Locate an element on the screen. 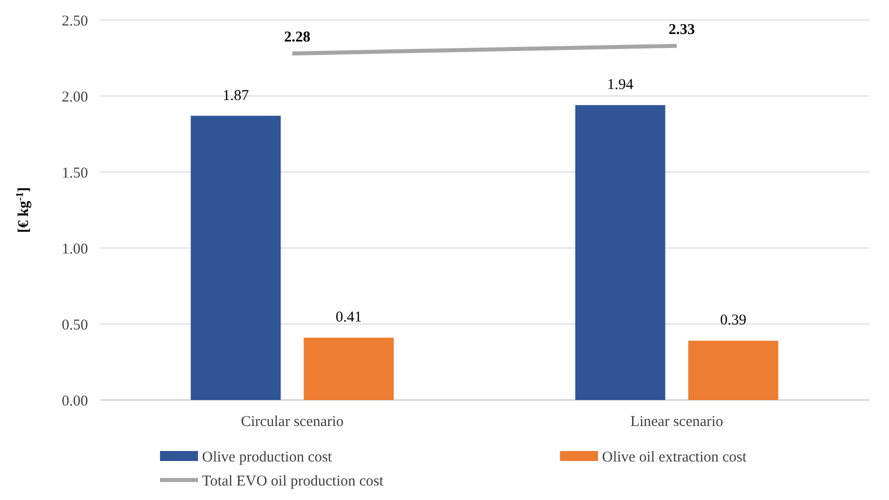 The image size is (889, 500). legend-label: Total EVO oil production cost is located at coordinates (293, 481).